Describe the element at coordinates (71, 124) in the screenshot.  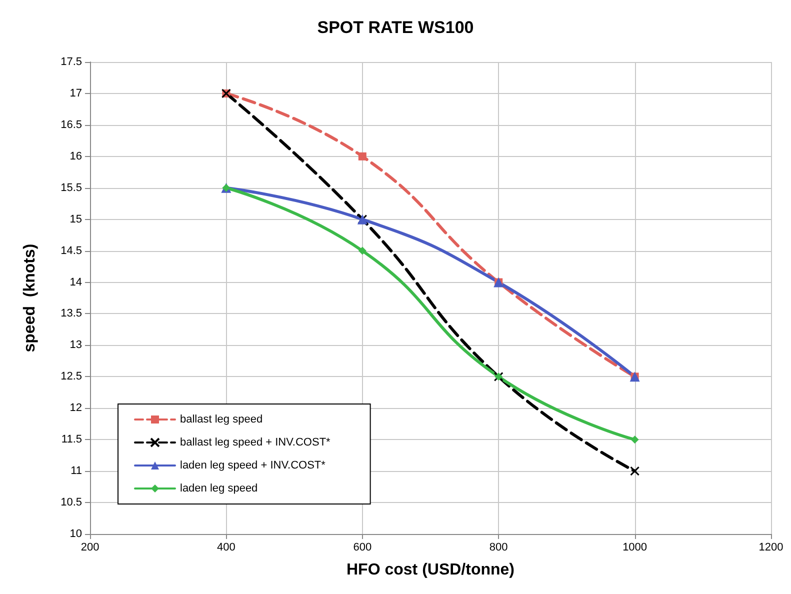
I see `y-tick-label: 16.5` at that location.